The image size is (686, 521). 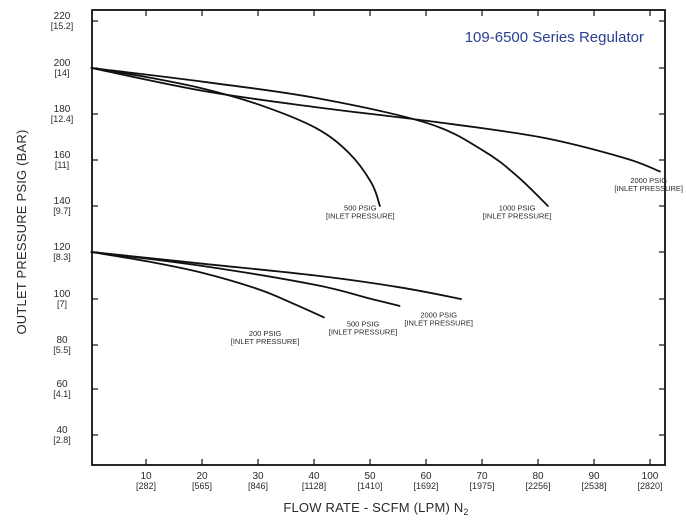 I want to click on x-tick-sublabel: [2820], so click(x=649, y=486).